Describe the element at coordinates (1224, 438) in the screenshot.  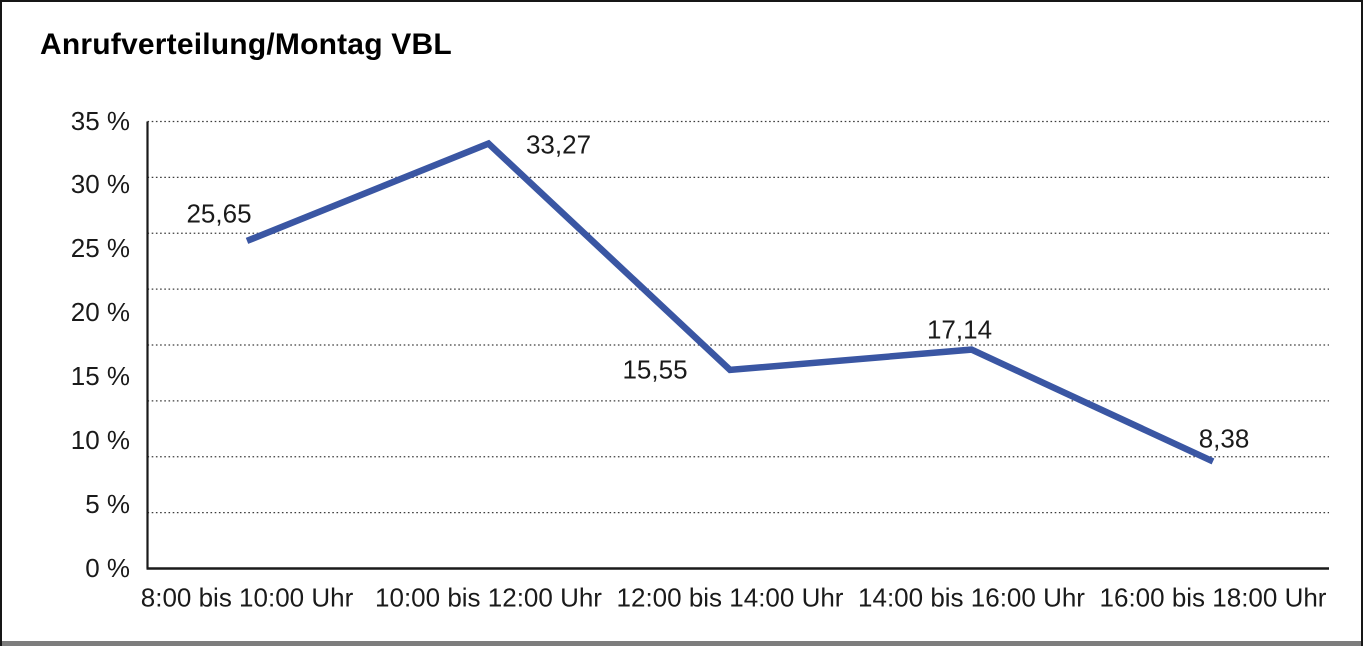
I see `data-value-label: 8,38` at that location.